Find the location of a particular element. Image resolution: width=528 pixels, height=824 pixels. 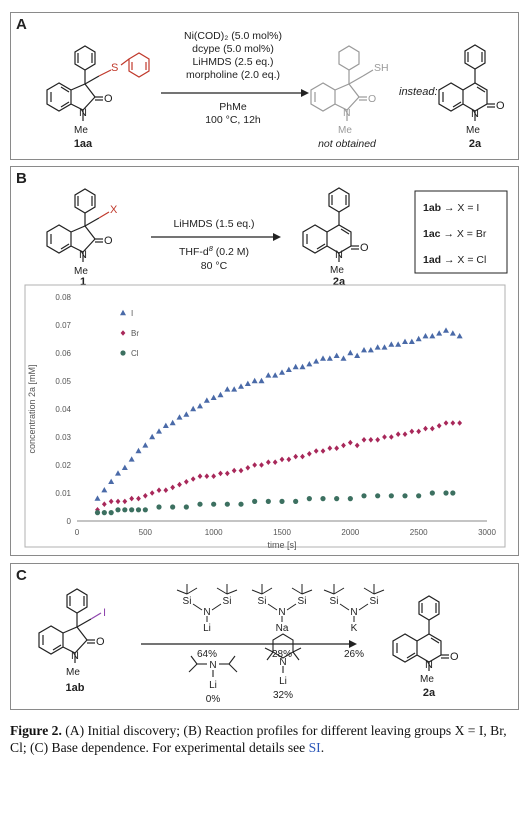

silylamide-base-na: Si Si N Na 28% is located at coordinates (282, 622).